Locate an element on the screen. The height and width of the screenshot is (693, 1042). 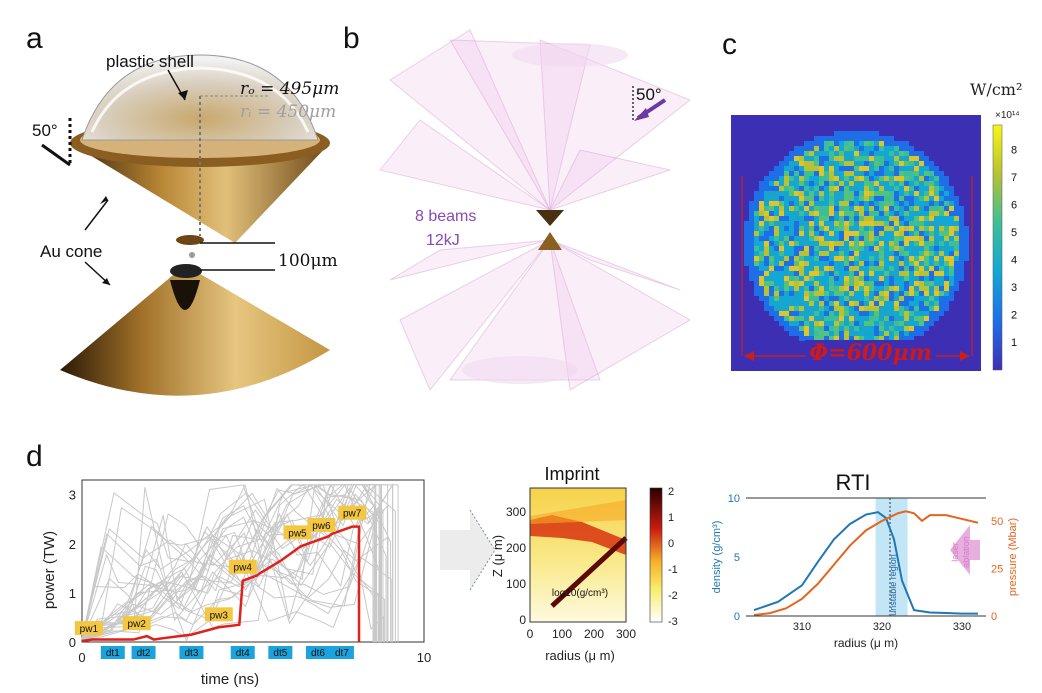
pulse-duration-label: dt1 is located at coordinates (113, 653).